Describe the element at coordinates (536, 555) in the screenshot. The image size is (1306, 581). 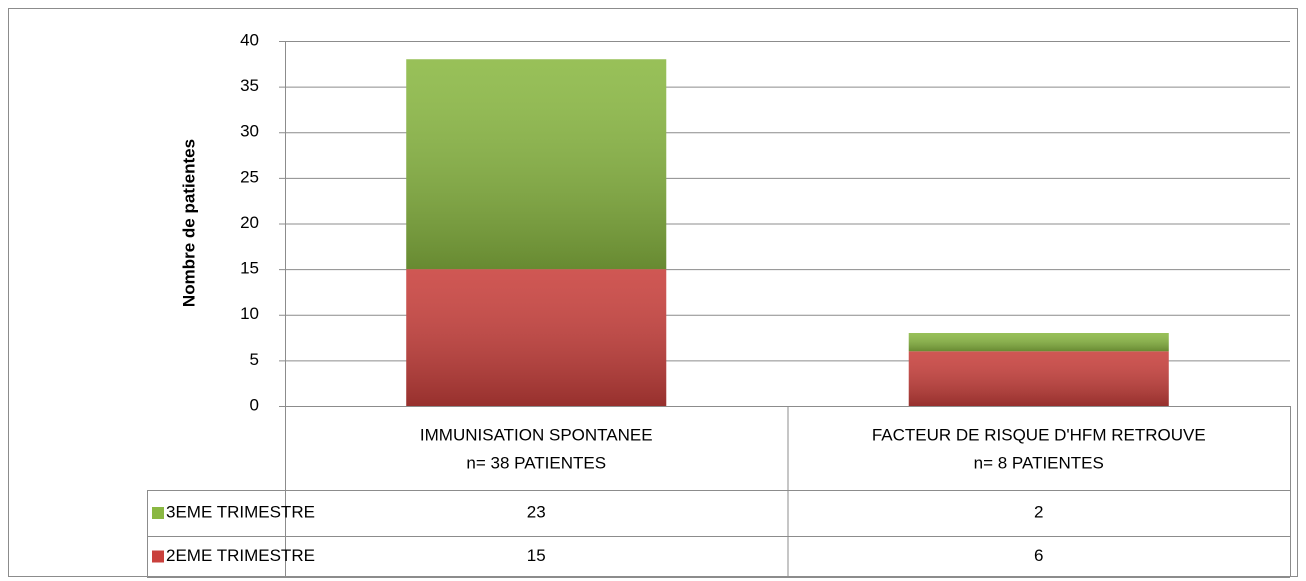
I see `table-value: 15` at that location.